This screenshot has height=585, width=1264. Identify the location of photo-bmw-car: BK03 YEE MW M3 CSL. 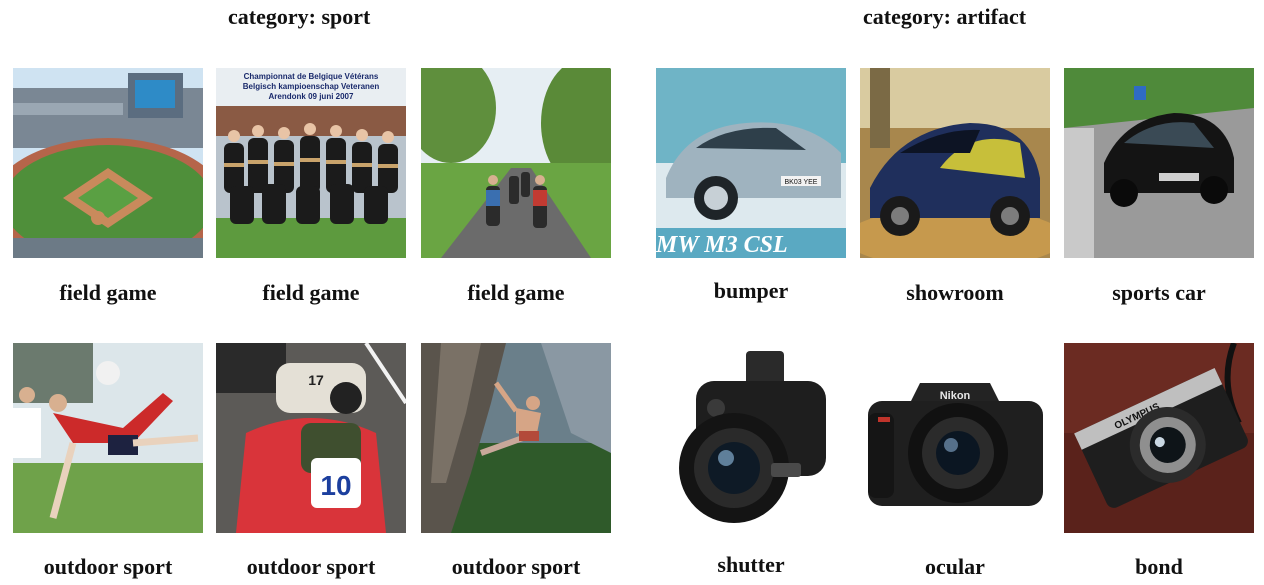
(751, 163).